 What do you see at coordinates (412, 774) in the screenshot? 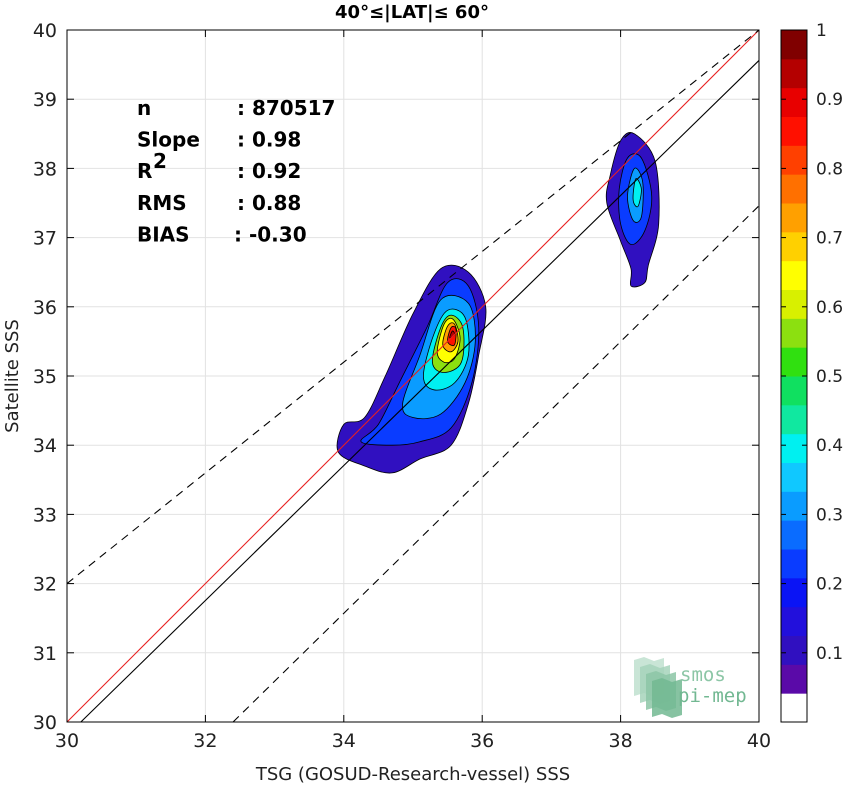
I see `x-axis-label: TSG (GOSUD-Research-vessel) SSS` at bounding box center [412, 774].